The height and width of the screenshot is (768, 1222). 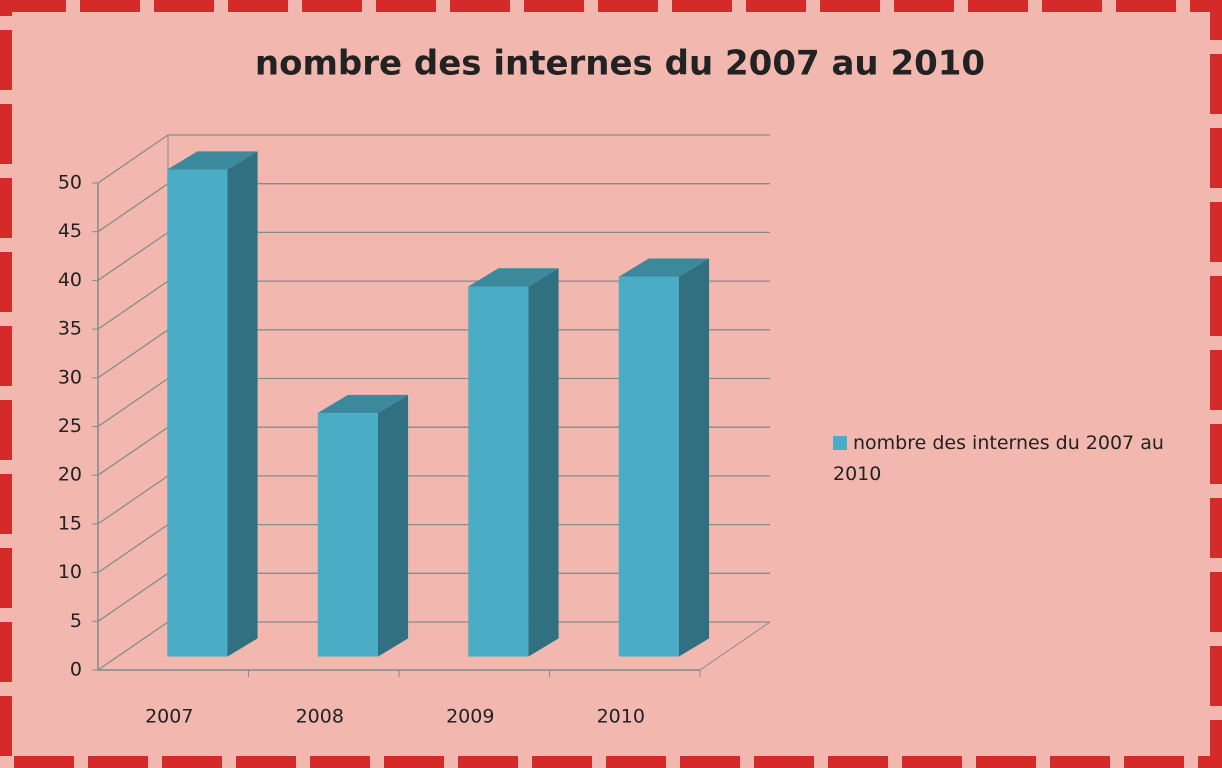 I want to click on legend-label: nombre des internes du 2007 au 2010, so click(x=998, y=458).